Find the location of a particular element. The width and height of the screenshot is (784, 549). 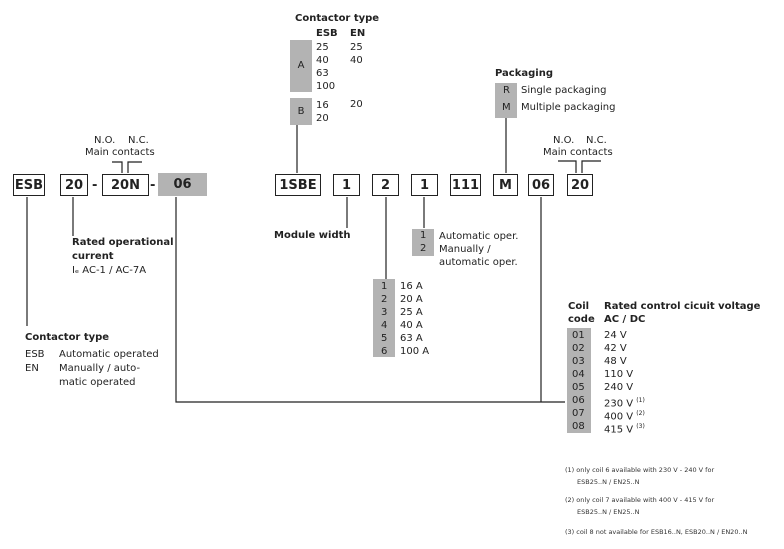

col-en: EN is located at coordinates (358, 33).